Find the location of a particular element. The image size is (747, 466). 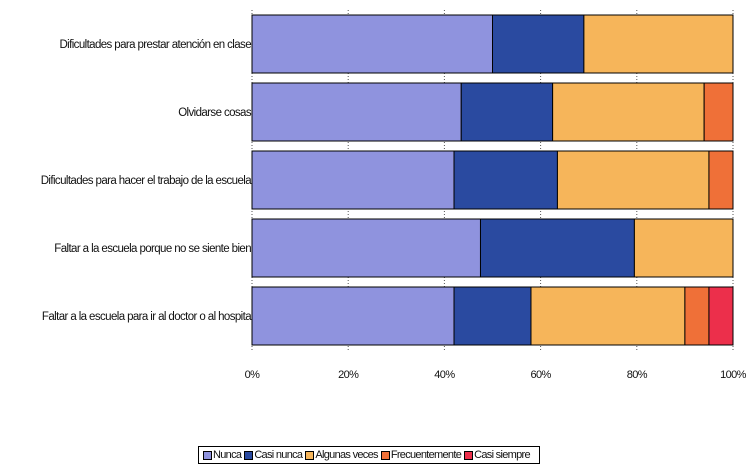

legend-item: Frecuentemente is located at coordinates (421, 455).